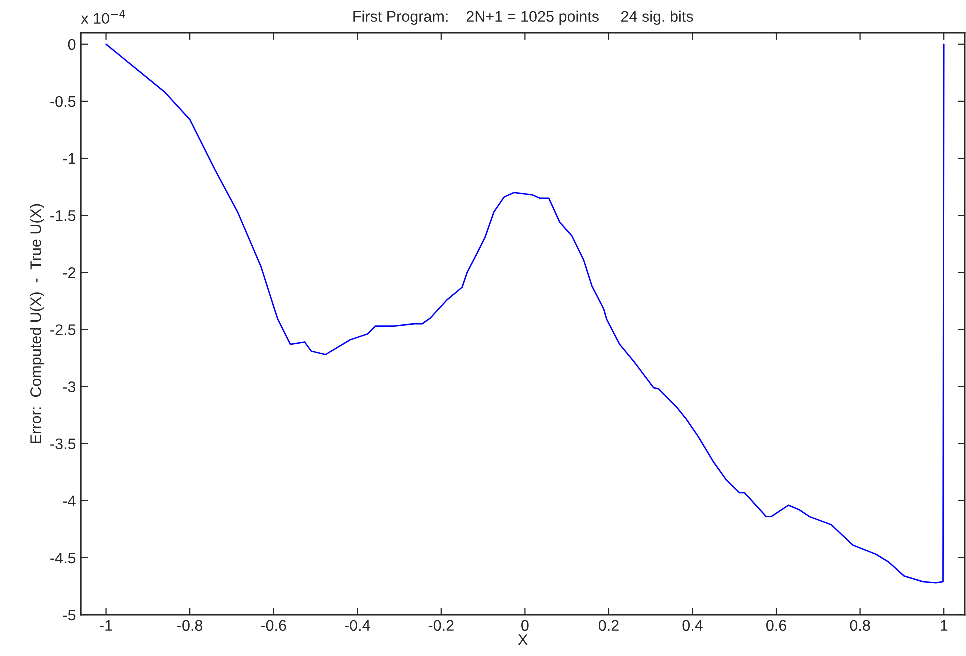 The width and height of the screenshot is (966, 656). I want to click on x-tick-label: -0.8, so click(190, 626).